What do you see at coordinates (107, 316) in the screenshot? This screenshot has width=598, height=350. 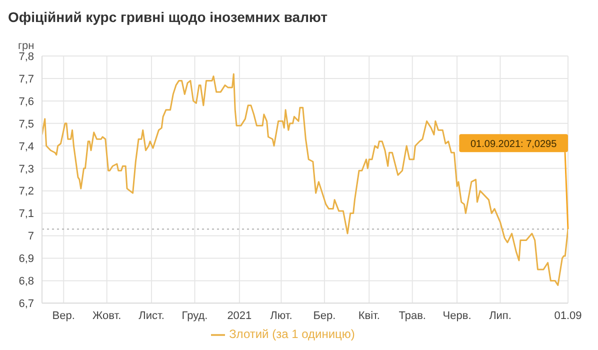 I see `x-tick-label: Жовт.` at bounding box center [107, 316].